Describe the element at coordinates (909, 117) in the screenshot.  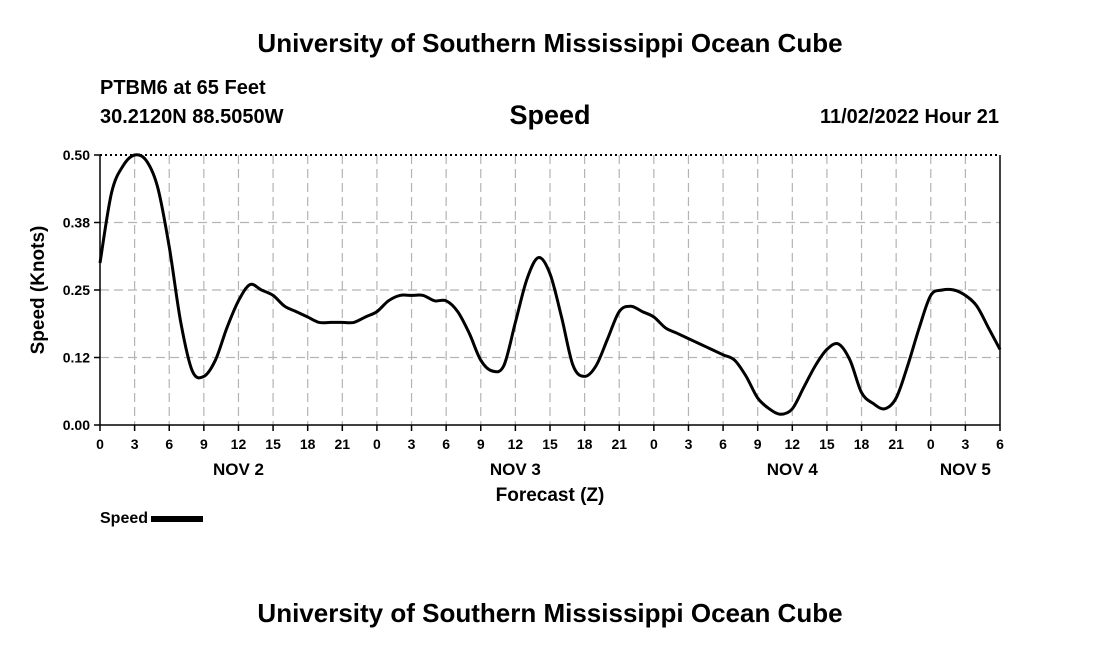
I see `forecast-datetime: 11/02/2022 Hour 21` at that location.